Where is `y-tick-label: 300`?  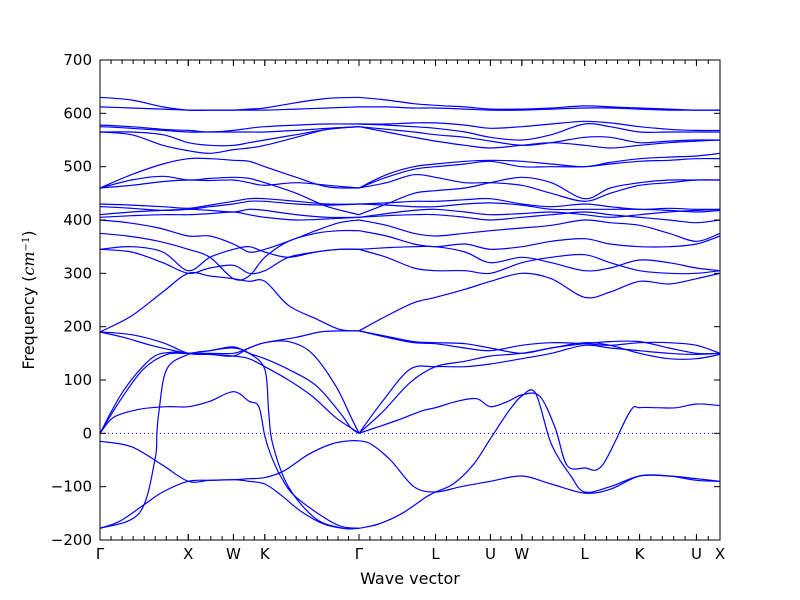
y-tick-label: 300 is located at coordinates (77, 273).